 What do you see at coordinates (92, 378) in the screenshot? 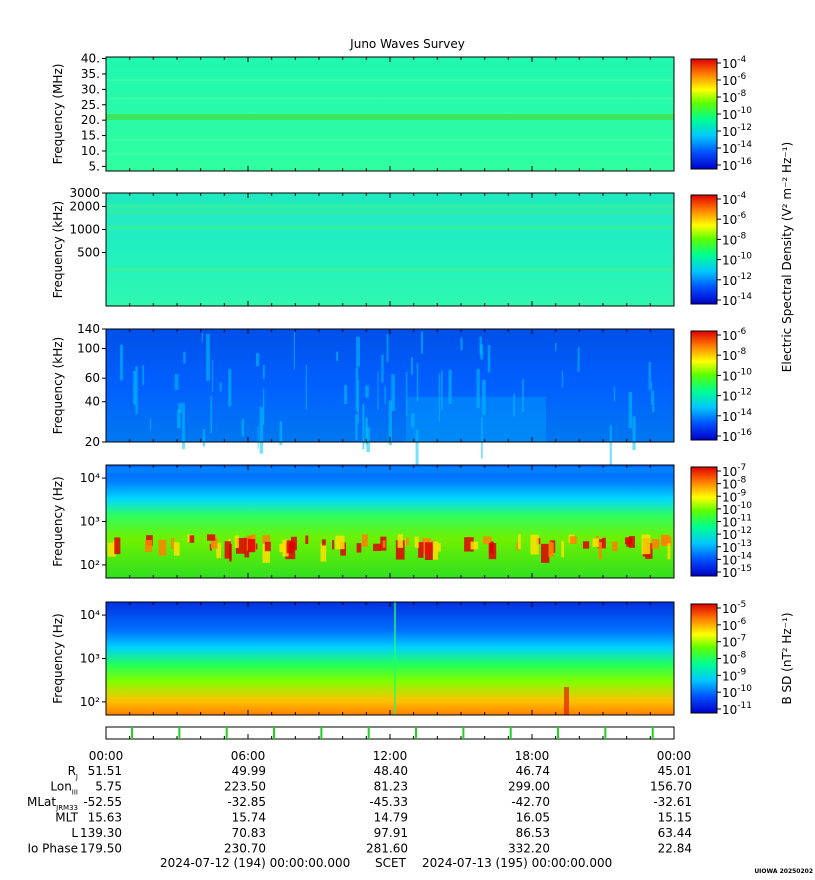
I see `y-tick-label: 60` at bounding box center [92, 378].